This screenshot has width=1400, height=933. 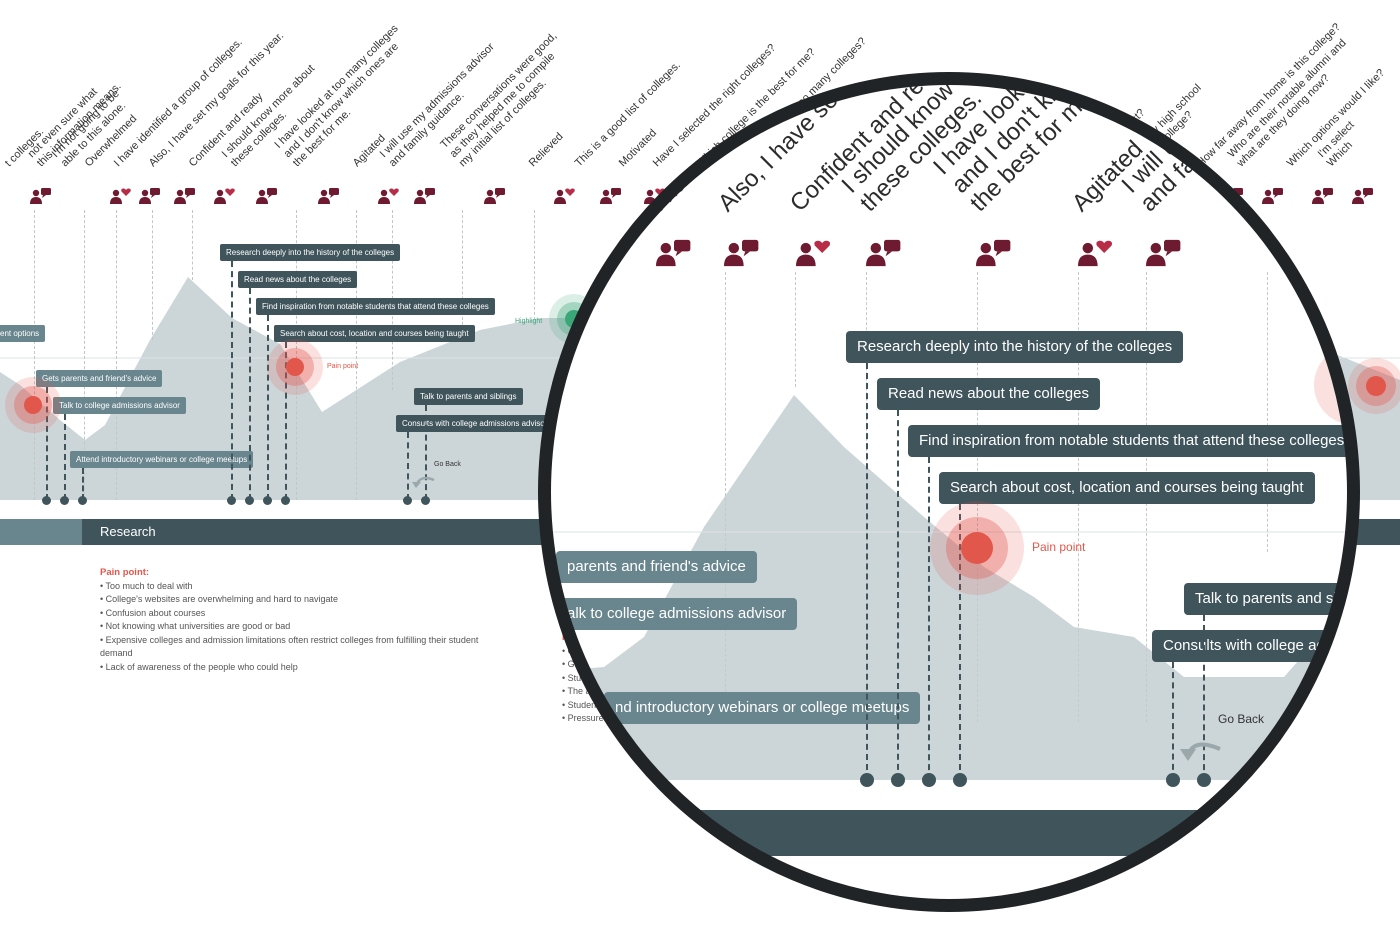 What do you see at coordinates (125, 572) in the screenshot?
I see `pain-list-heading: Pain point:` at bounding box center [125, 572].